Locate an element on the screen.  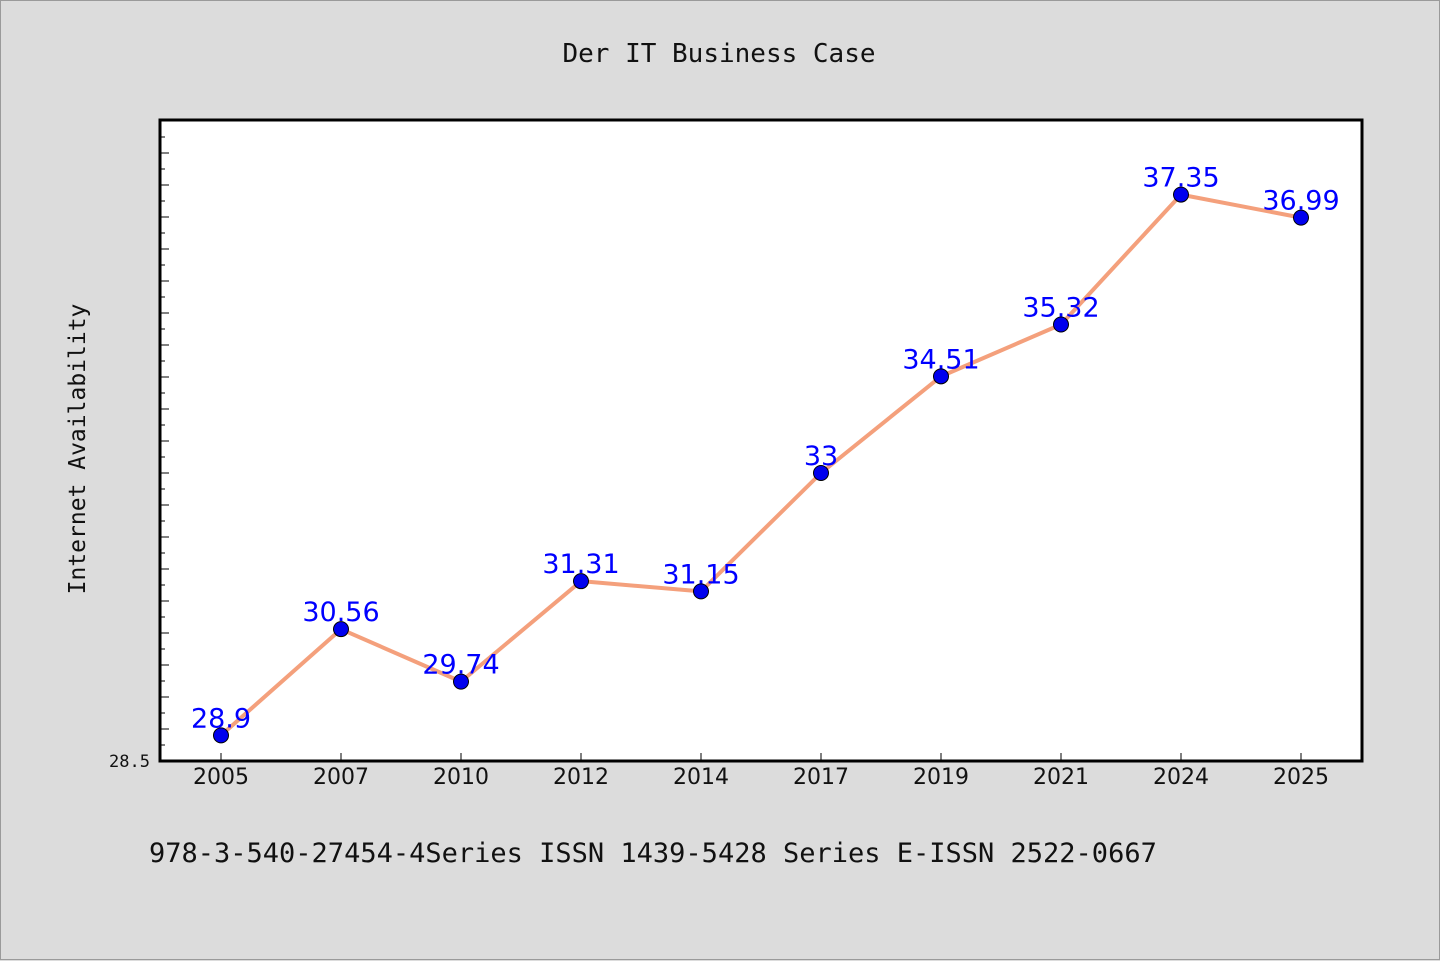
data-label: 31.15 is located at coordinates (700, 574).